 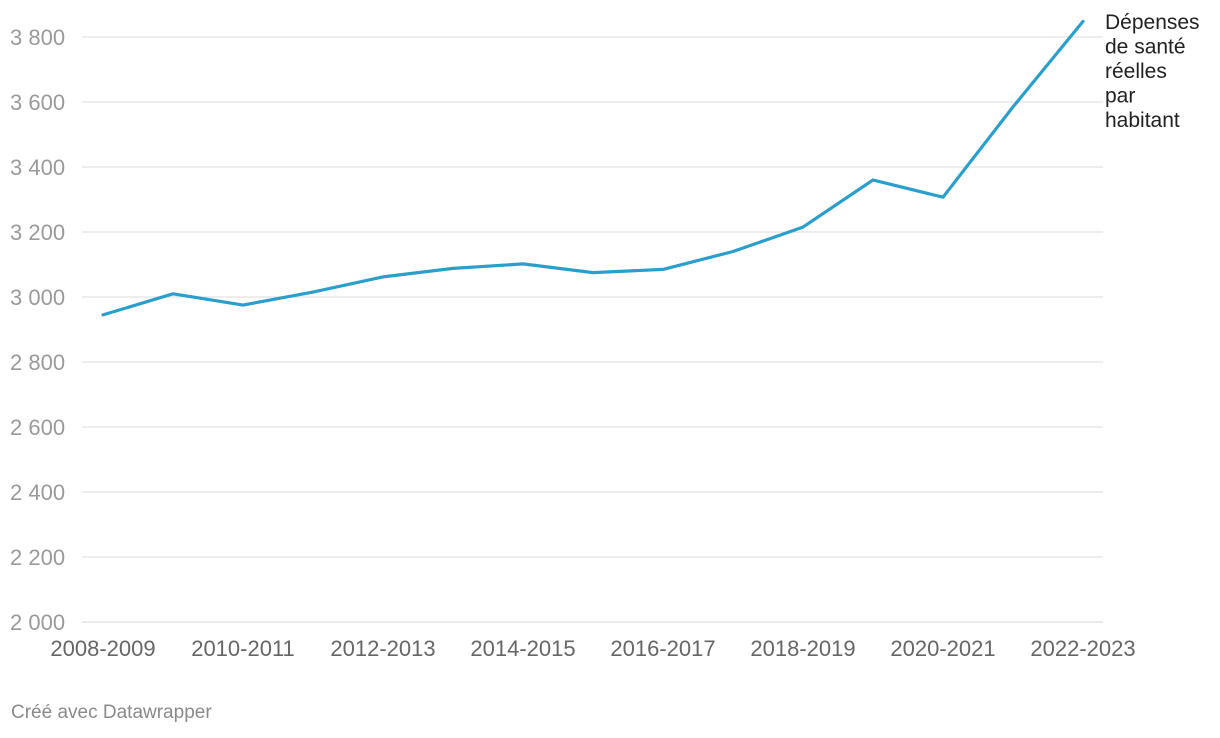 I want to click on y-tick-label: 3 600, so click(x=37, y=102).